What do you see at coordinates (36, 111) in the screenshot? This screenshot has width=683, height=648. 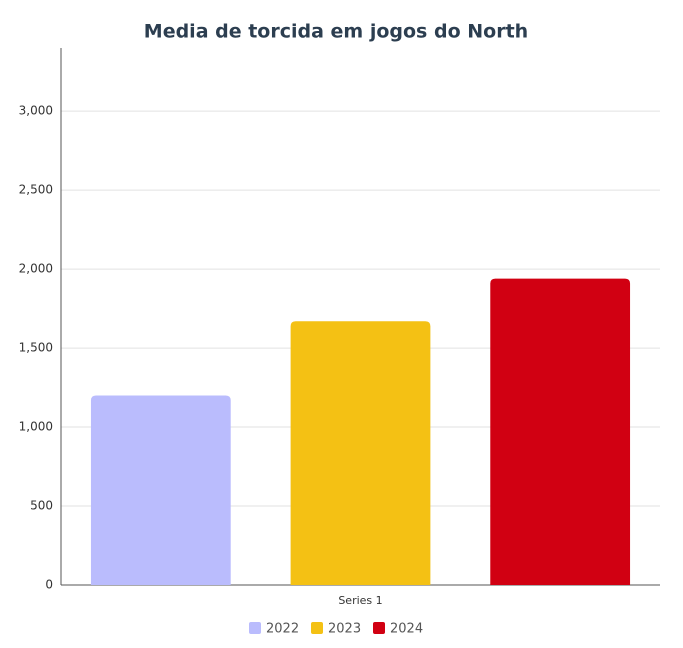 I see `y-tick-label: 3,000` at bounding box center [36, 111].